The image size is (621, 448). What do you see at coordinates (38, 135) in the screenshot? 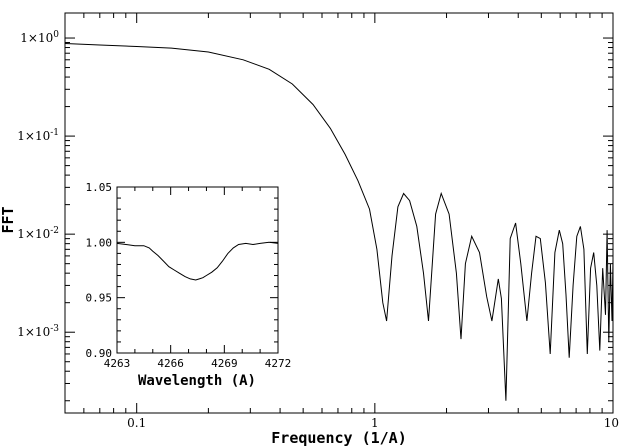
I see `y-tick-label: 1×10⁻¹` at bounding box center [38, 135].